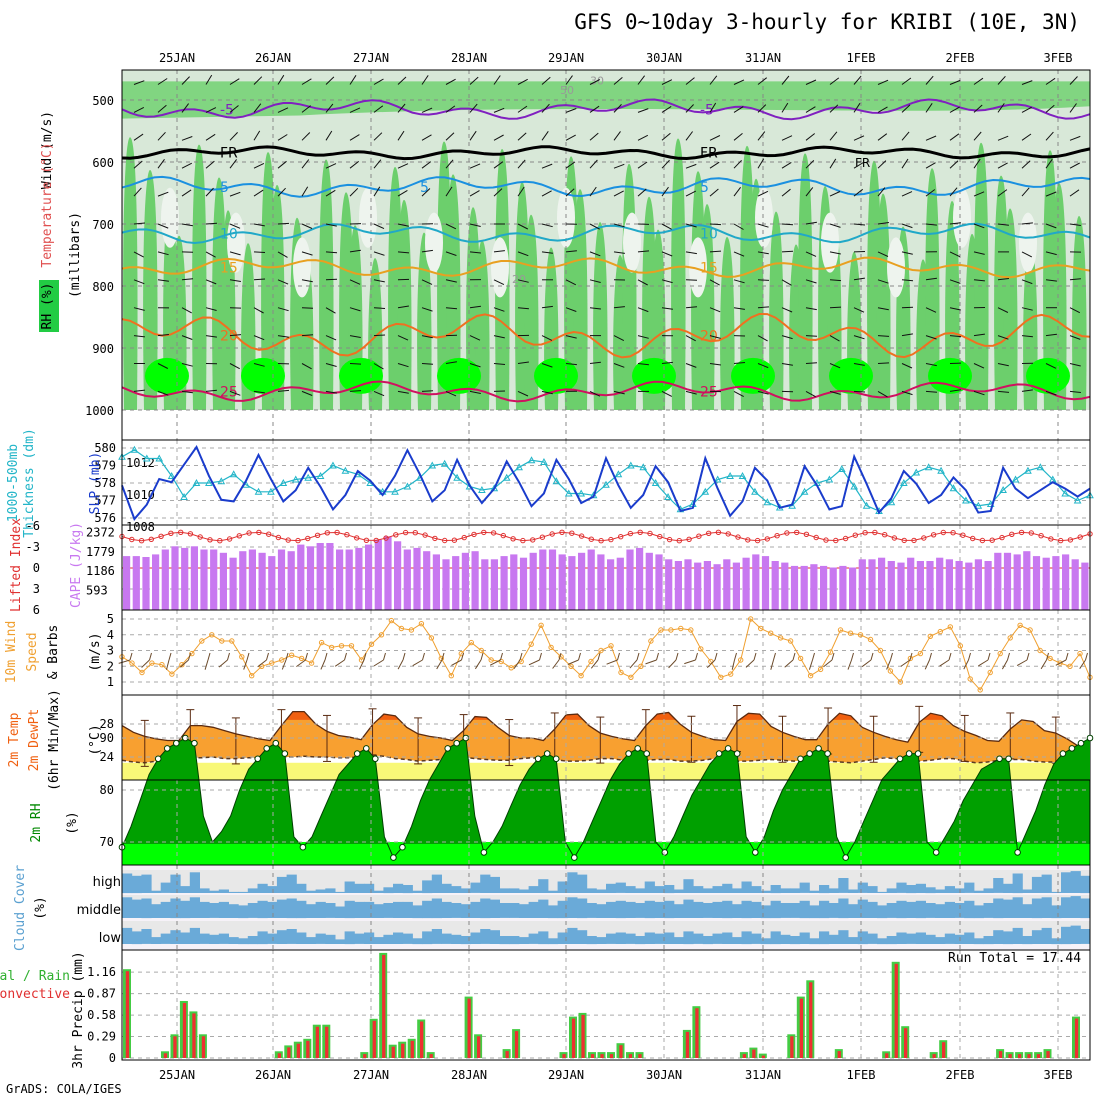 The height and width of the screenshot is (1100, 1100). I want to click on wind-tick-label: 2, so click(110, 666).